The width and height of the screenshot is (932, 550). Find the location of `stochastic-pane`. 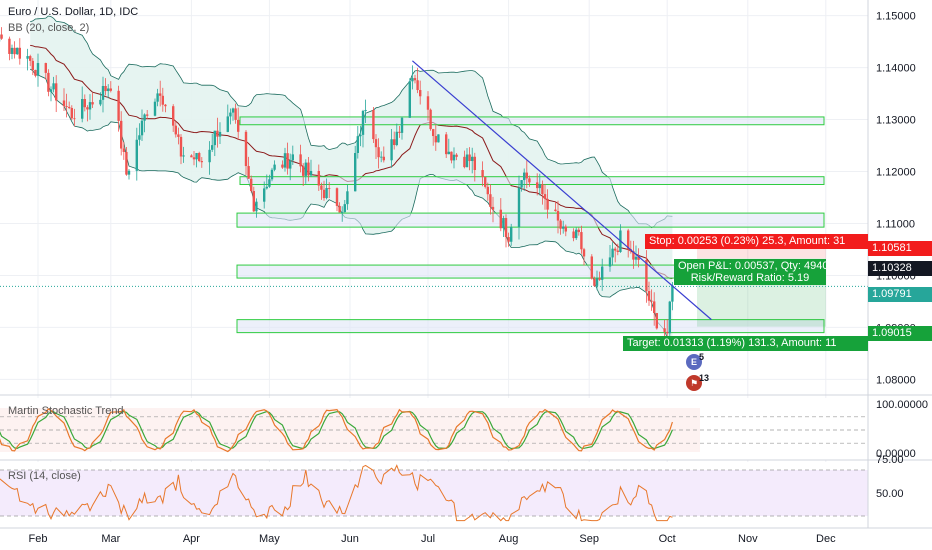

stochastic-pane is located at coordinates (434, 429).